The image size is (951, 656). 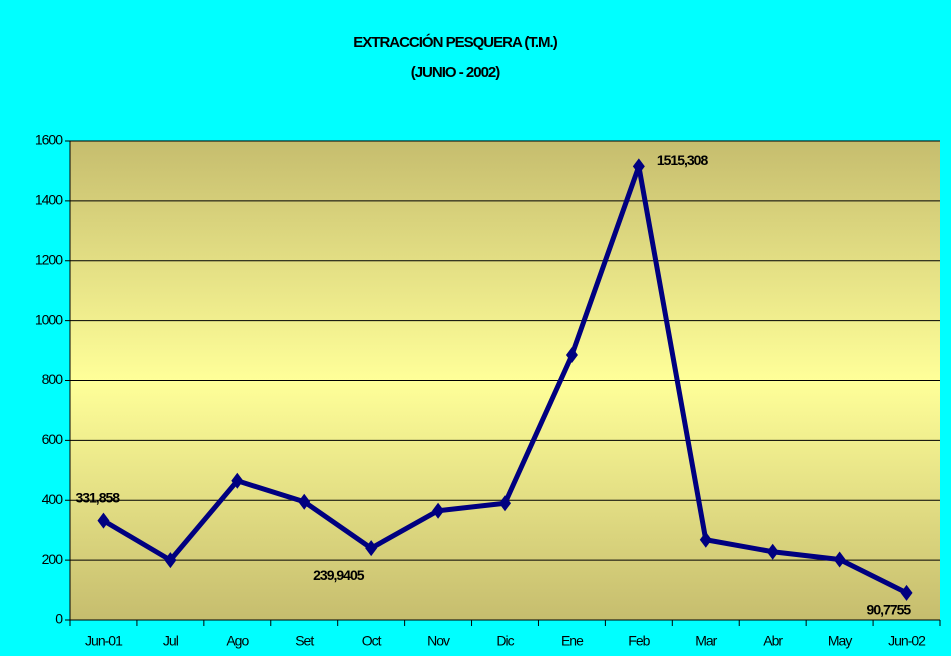 I want to click on x-tick-label: May, so click(x=840, y=641).